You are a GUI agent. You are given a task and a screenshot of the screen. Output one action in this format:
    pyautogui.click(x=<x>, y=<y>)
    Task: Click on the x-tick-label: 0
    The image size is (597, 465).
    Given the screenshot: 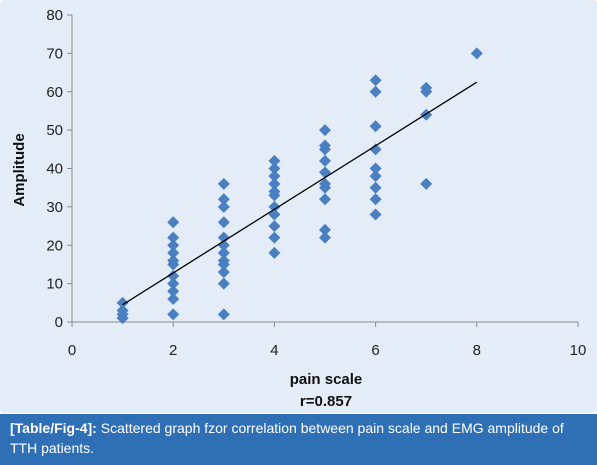 What is the action you would take?
    pyautogui.click(x=72, y=350)
    